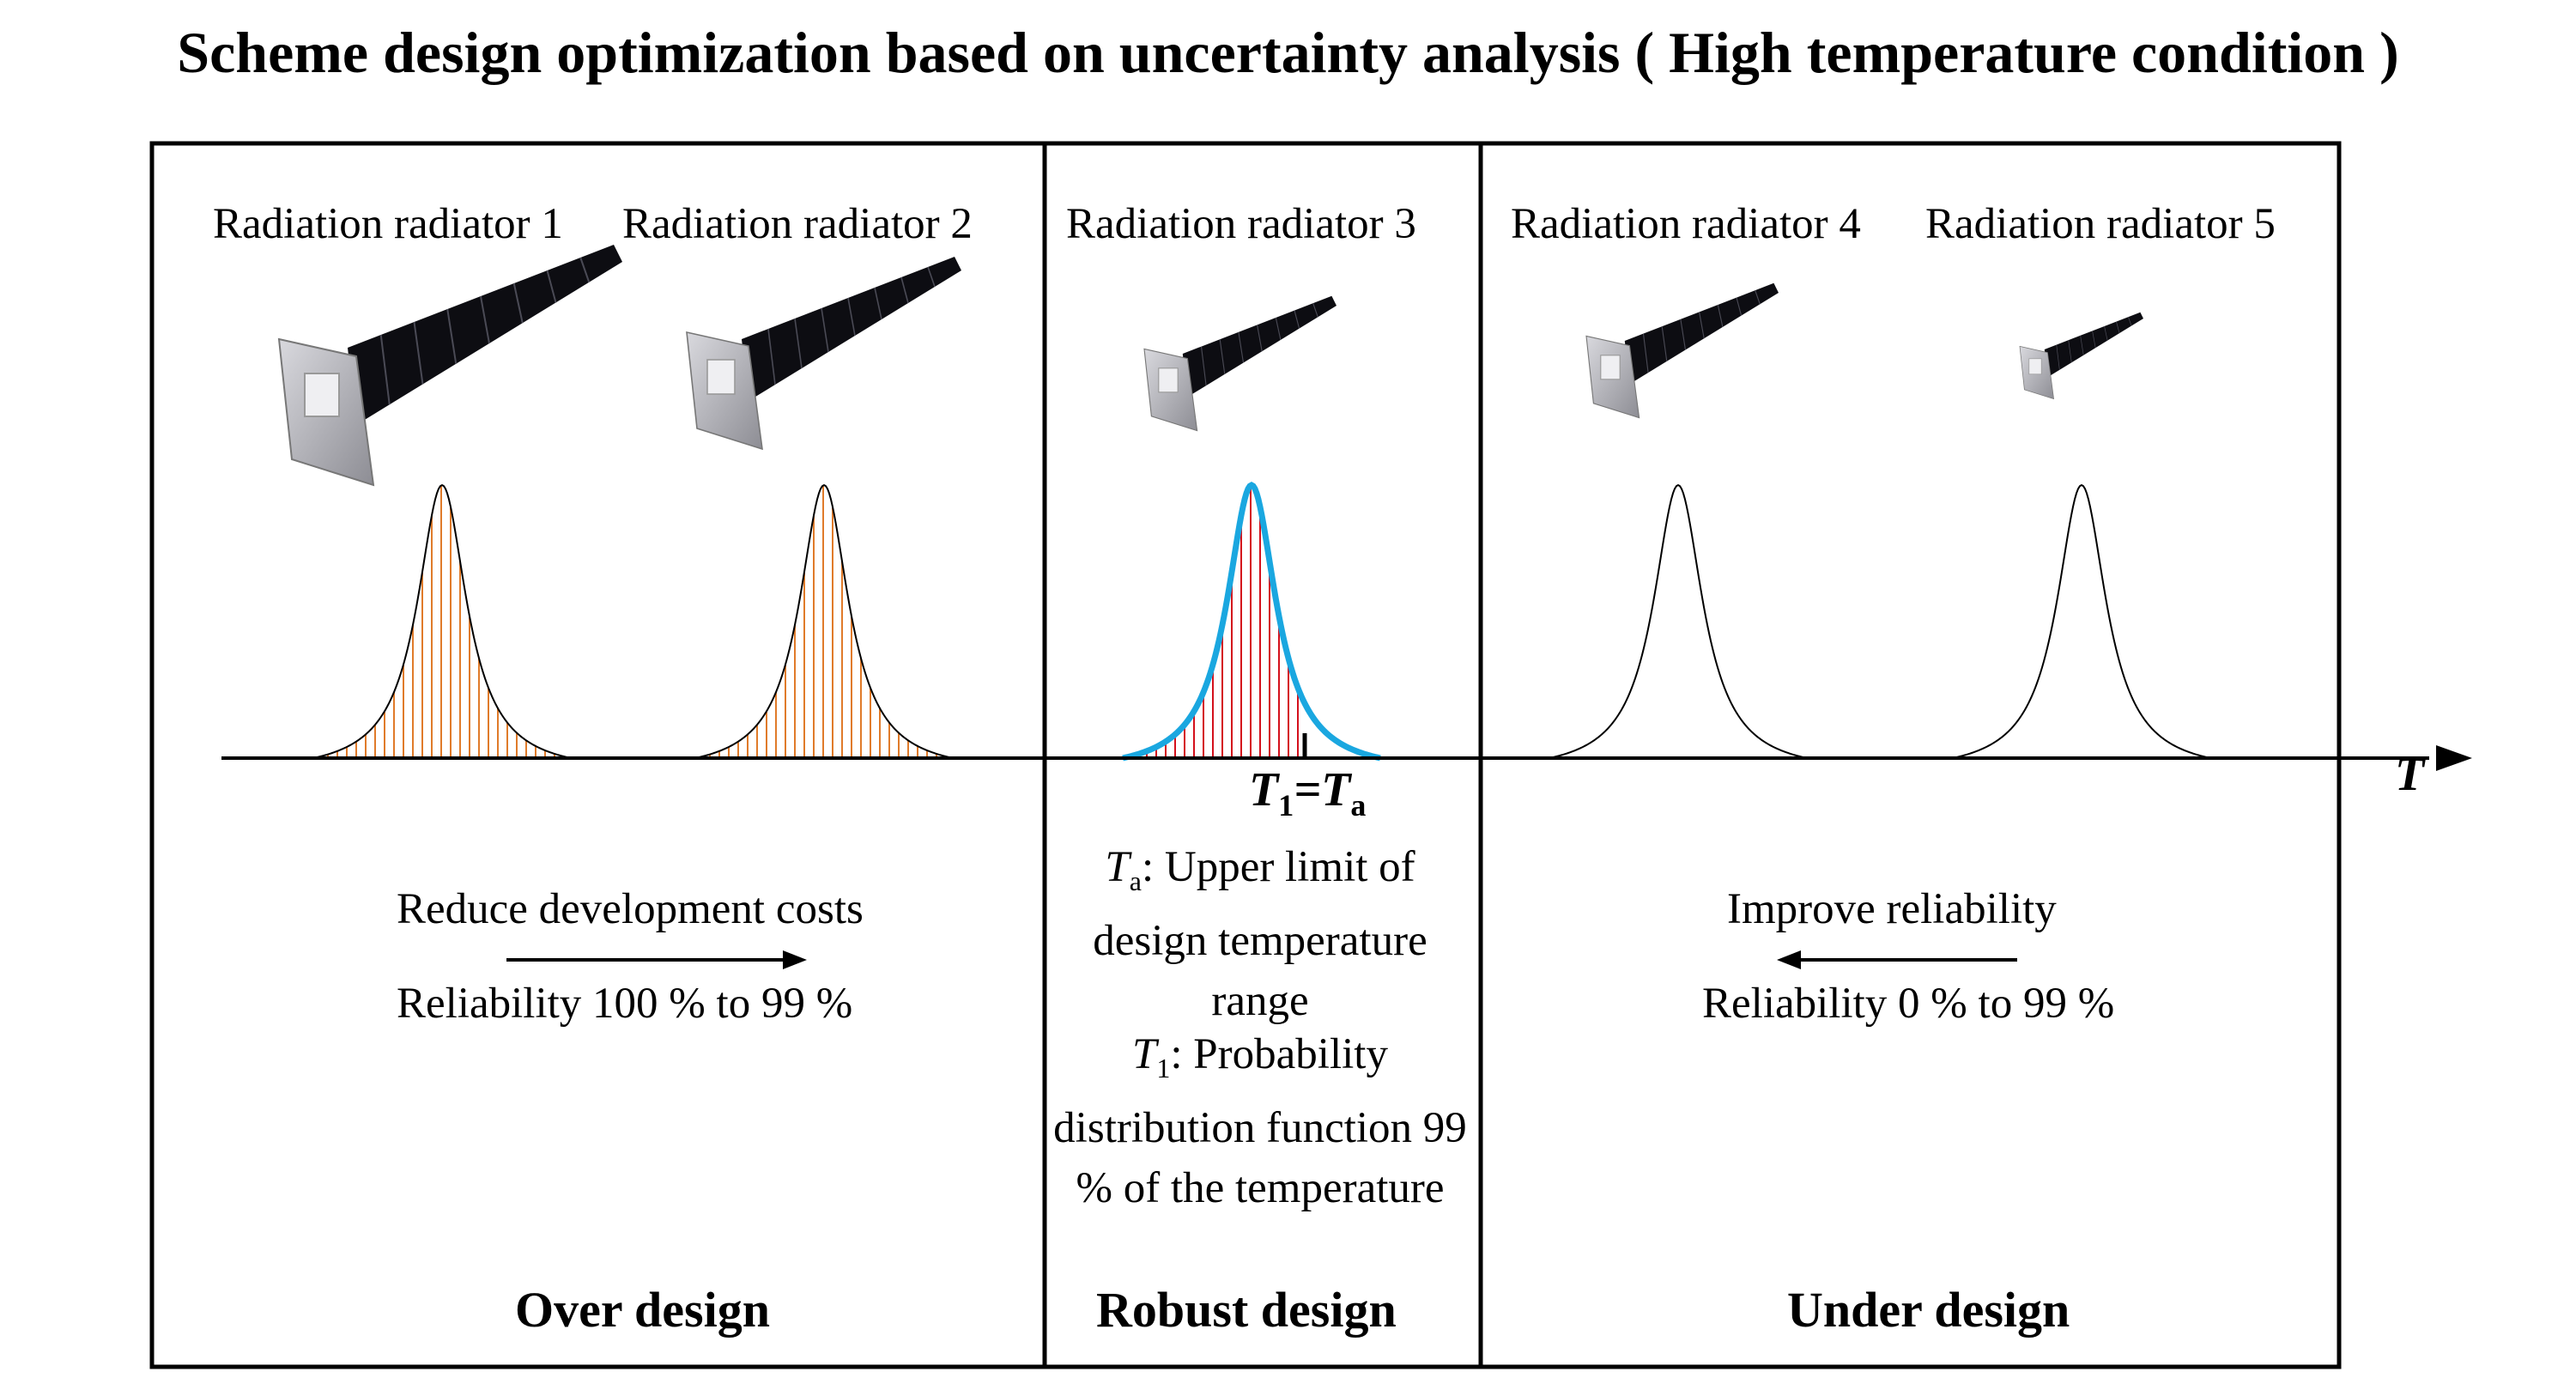  What do you see at coordinates (1144, 1054) in the screenshot?
I see `t1-symbol: T` at bounding box center [1144, 1054].